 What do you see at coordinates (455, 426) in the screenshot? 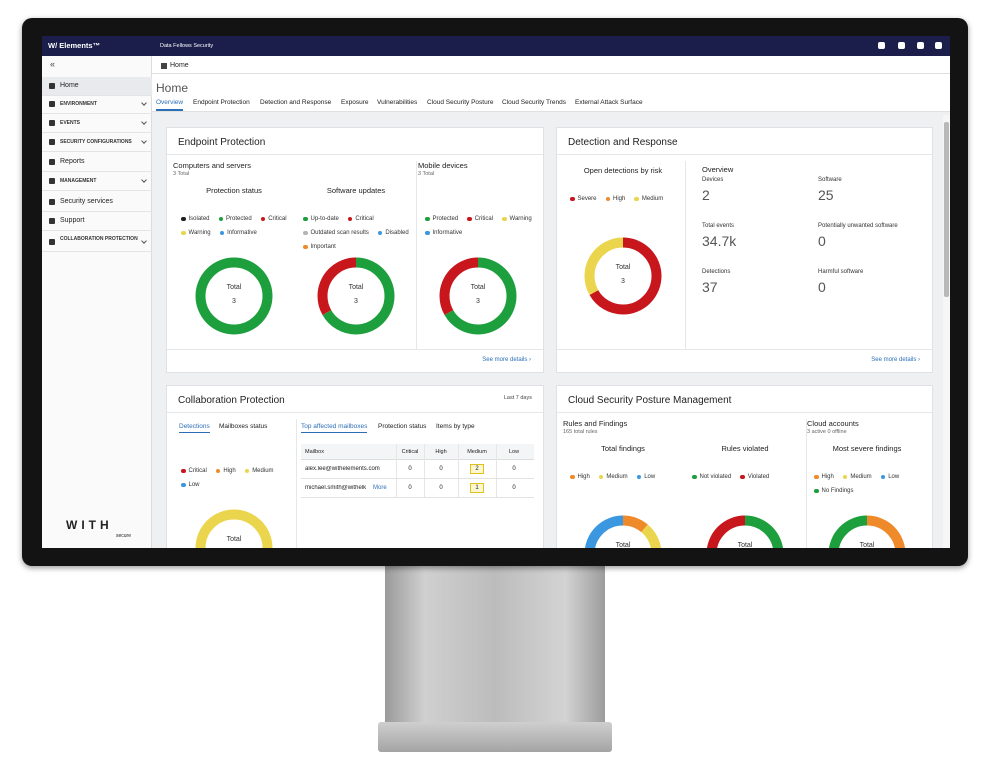
I see `sub-tab: Items by type` at bounding box center [455, 426].